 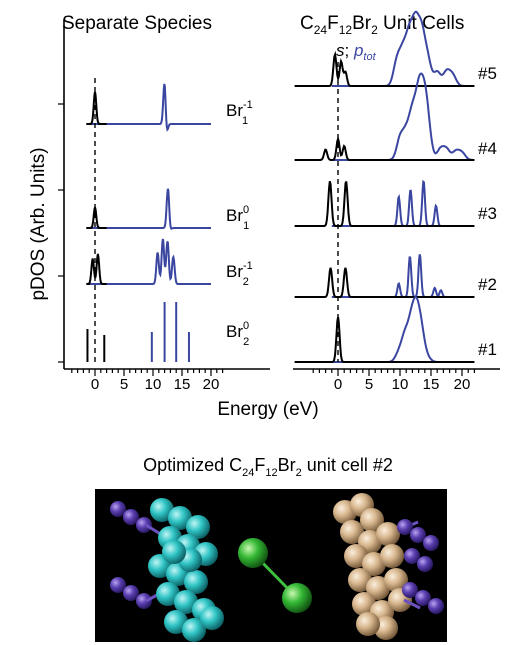 I want to click on molecule-atoms, so click(x=277, y=567).